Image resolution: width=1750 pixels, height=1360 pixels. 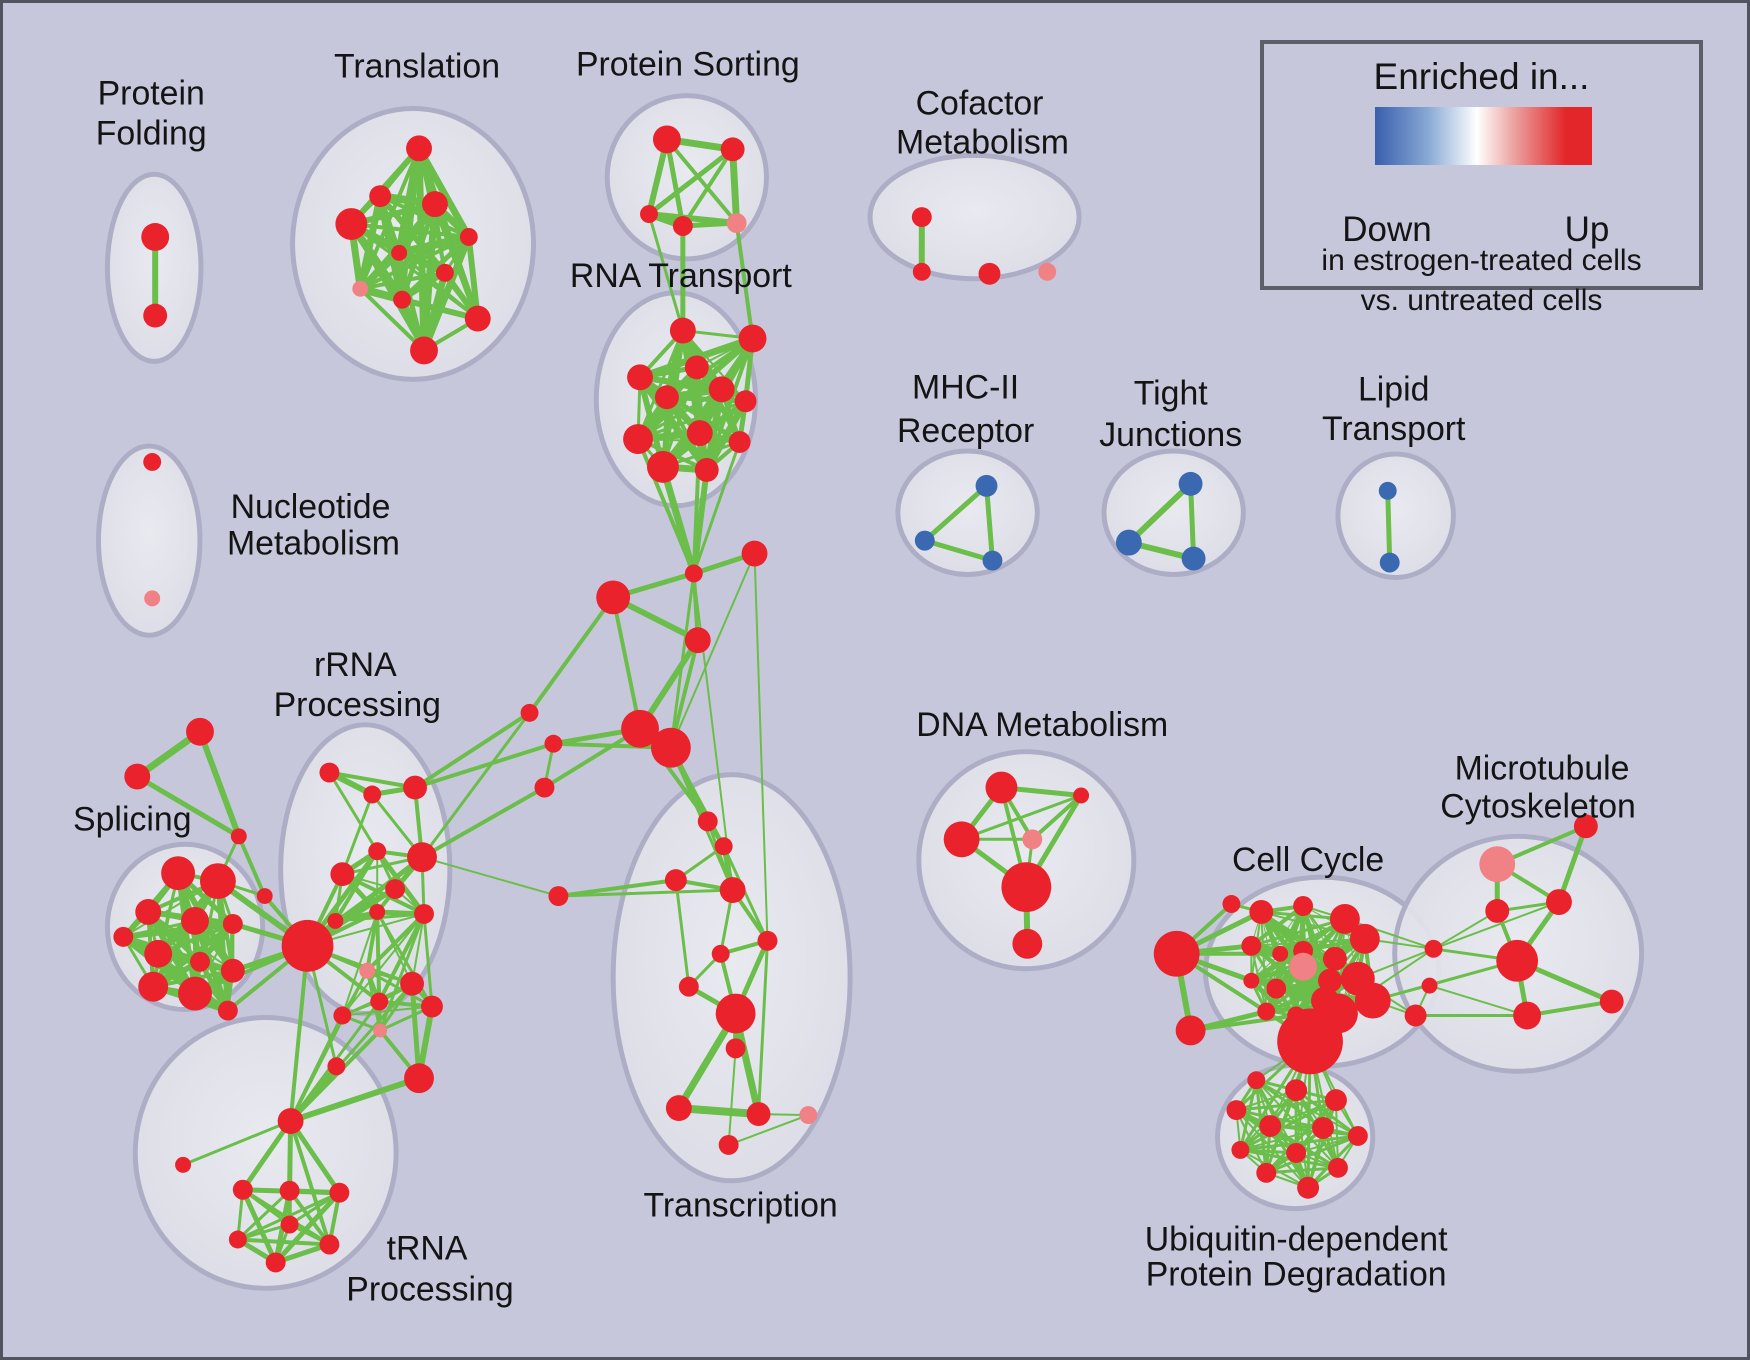 What do you see at coordinates (1542, 769) in the screenshot?
I see `cluster-label-microtubule-cytoskeleton-line1: Microtubule` at bounding box center [1542, 769].